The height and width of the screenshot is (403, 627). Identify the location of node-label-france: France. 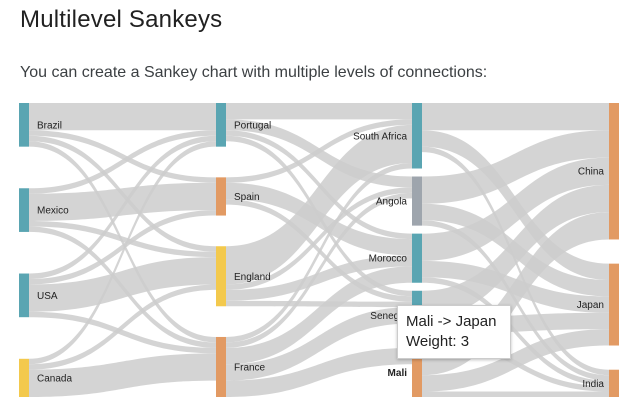
(250, 367).